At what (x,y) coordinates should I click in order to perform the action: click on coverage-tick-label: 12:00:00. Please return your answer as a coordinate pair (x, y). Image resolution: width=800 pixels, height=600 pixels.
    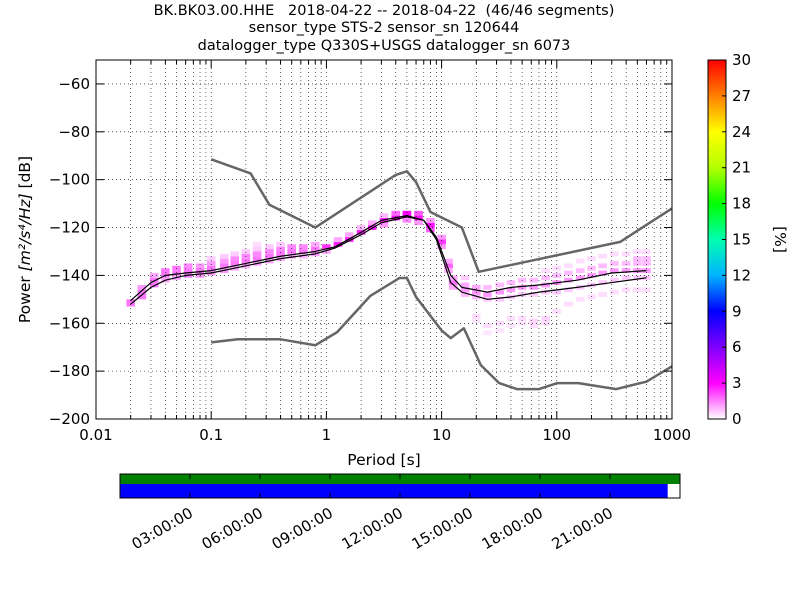
    Looking at the image, I should click on (372, 528).